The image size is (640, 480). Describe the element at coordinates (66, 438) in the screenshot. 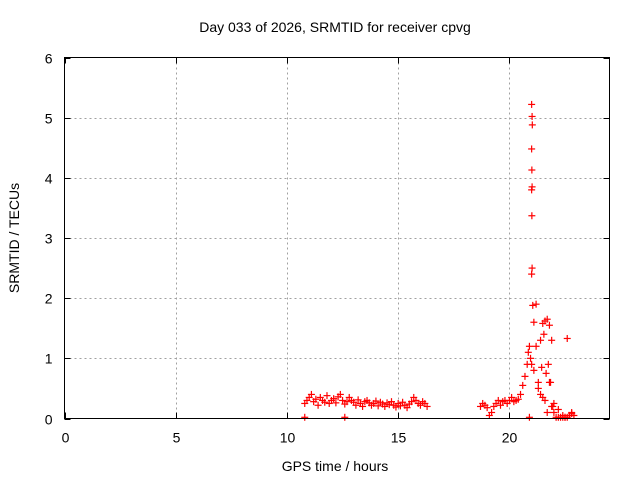

I see `x-tick-label: 0` at that location.